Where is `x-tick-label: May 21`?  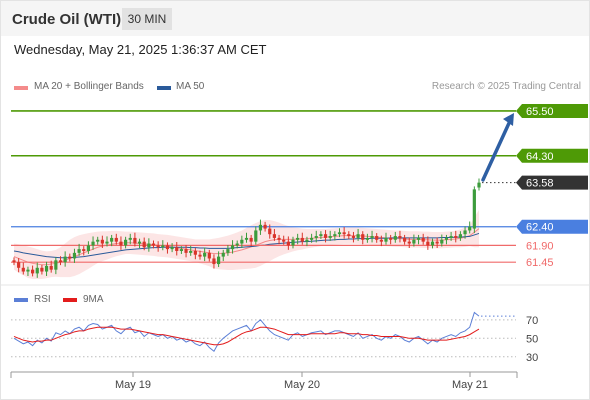
x-tick-label: May 21 is located at coordinates (470, 385).